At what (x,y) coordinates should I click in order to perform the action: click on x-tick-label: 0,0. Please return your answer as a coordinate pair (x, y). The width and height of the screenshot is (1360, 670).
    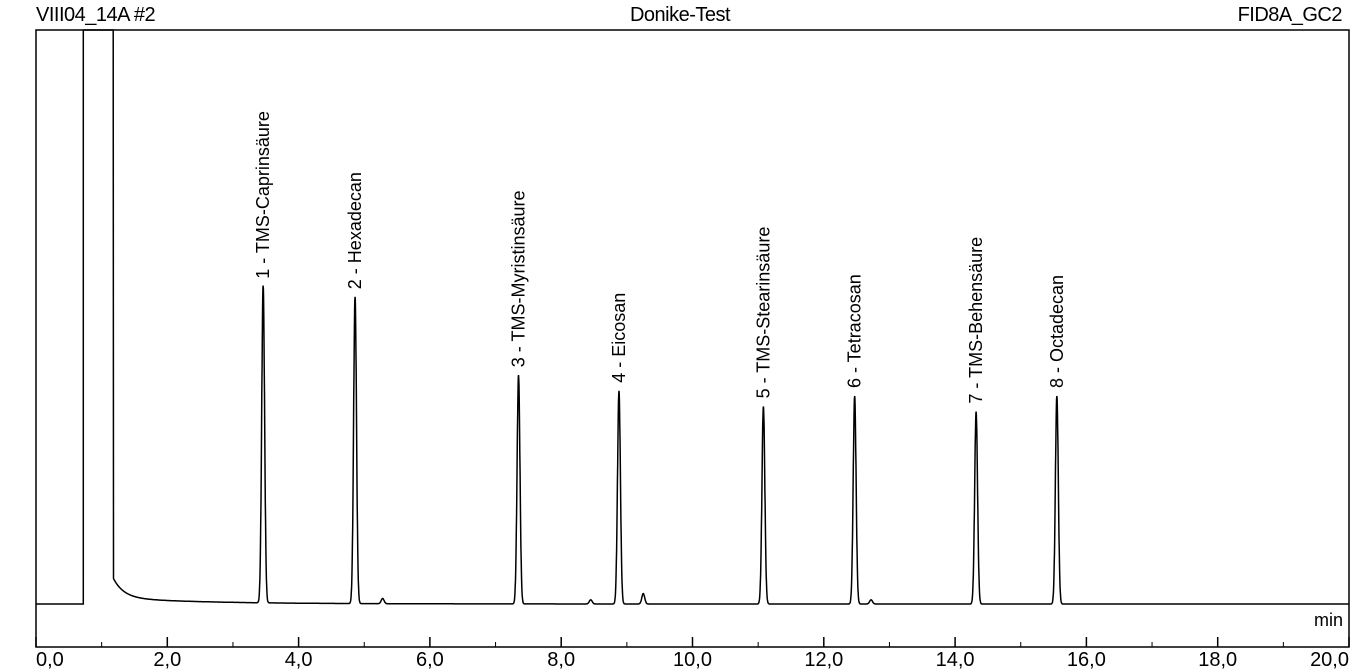
    Looking at the image, I should click on (50, 659).